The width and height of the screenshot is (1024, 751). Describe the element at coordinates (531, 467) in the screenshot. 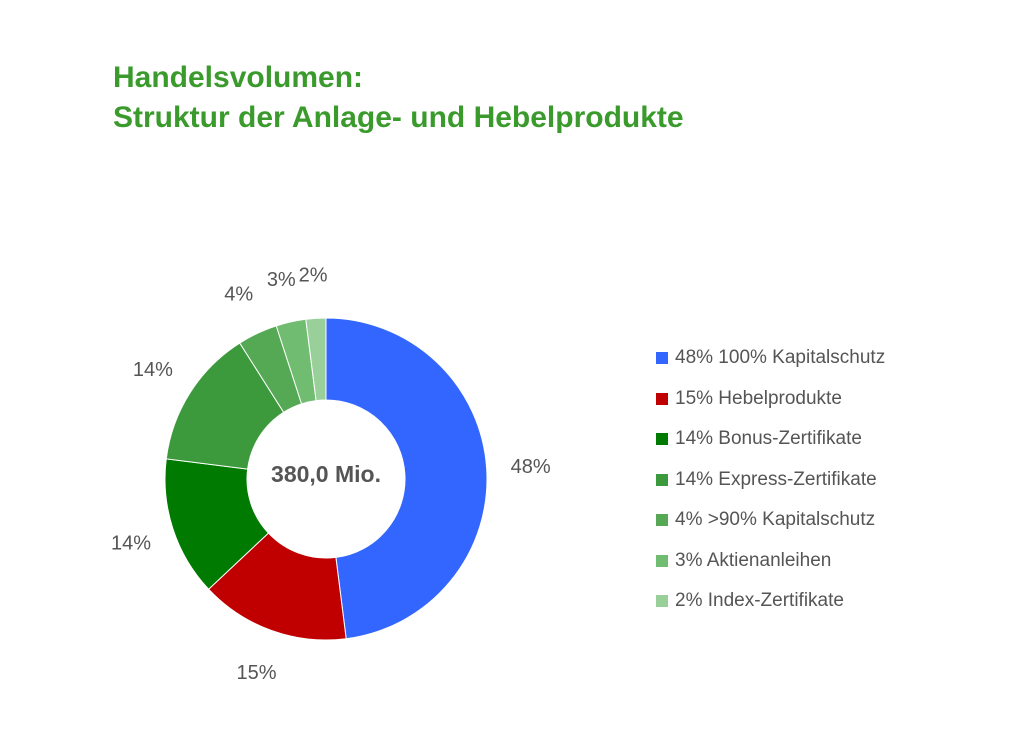

I see `slice-label-1: 48%` at that location.